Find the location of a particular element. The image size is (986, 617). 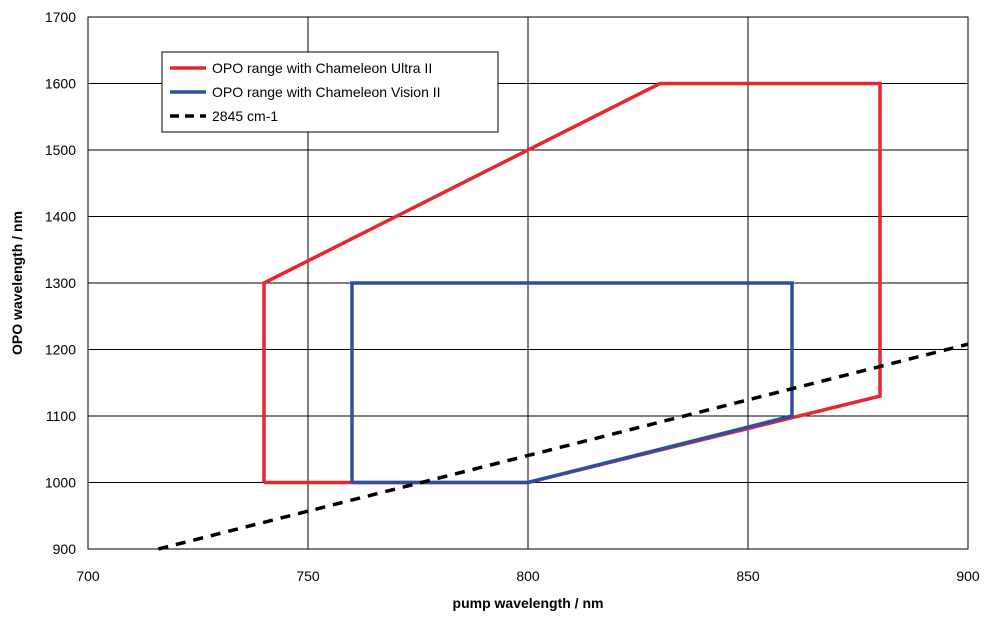

legend-label-ultra: OPO range with Chameleon Ultra II is located at coordinates (322, 68).